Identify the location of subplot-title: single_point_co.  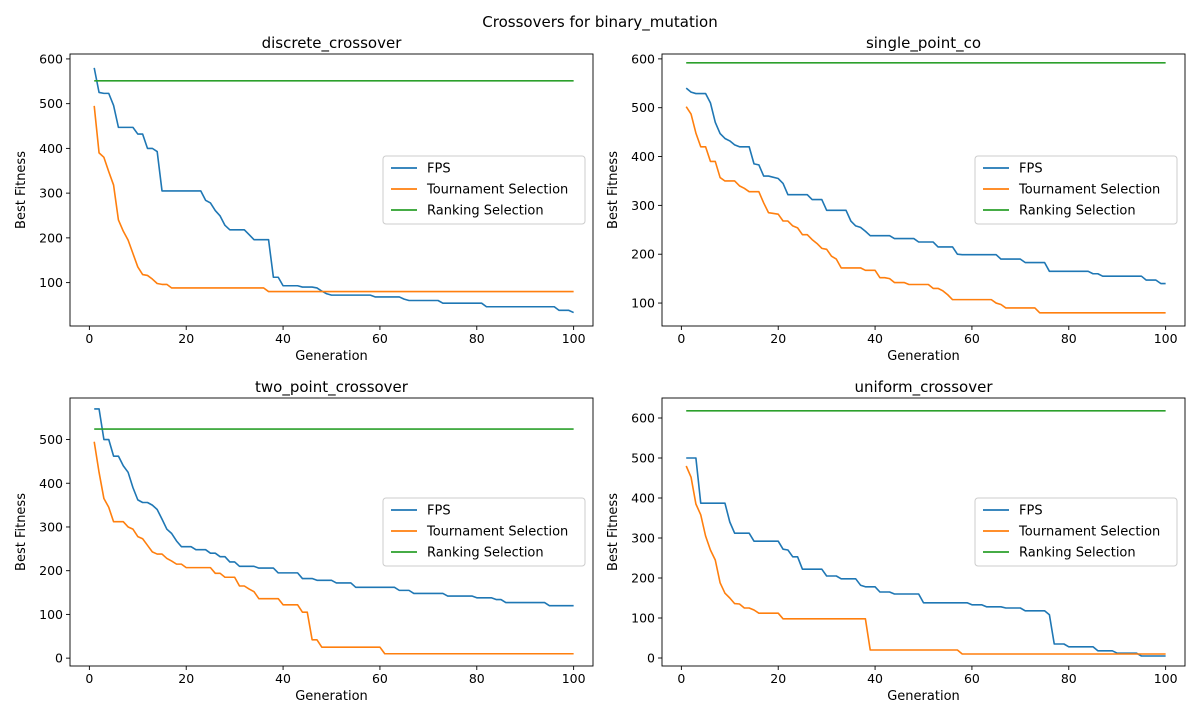
(923, 43).